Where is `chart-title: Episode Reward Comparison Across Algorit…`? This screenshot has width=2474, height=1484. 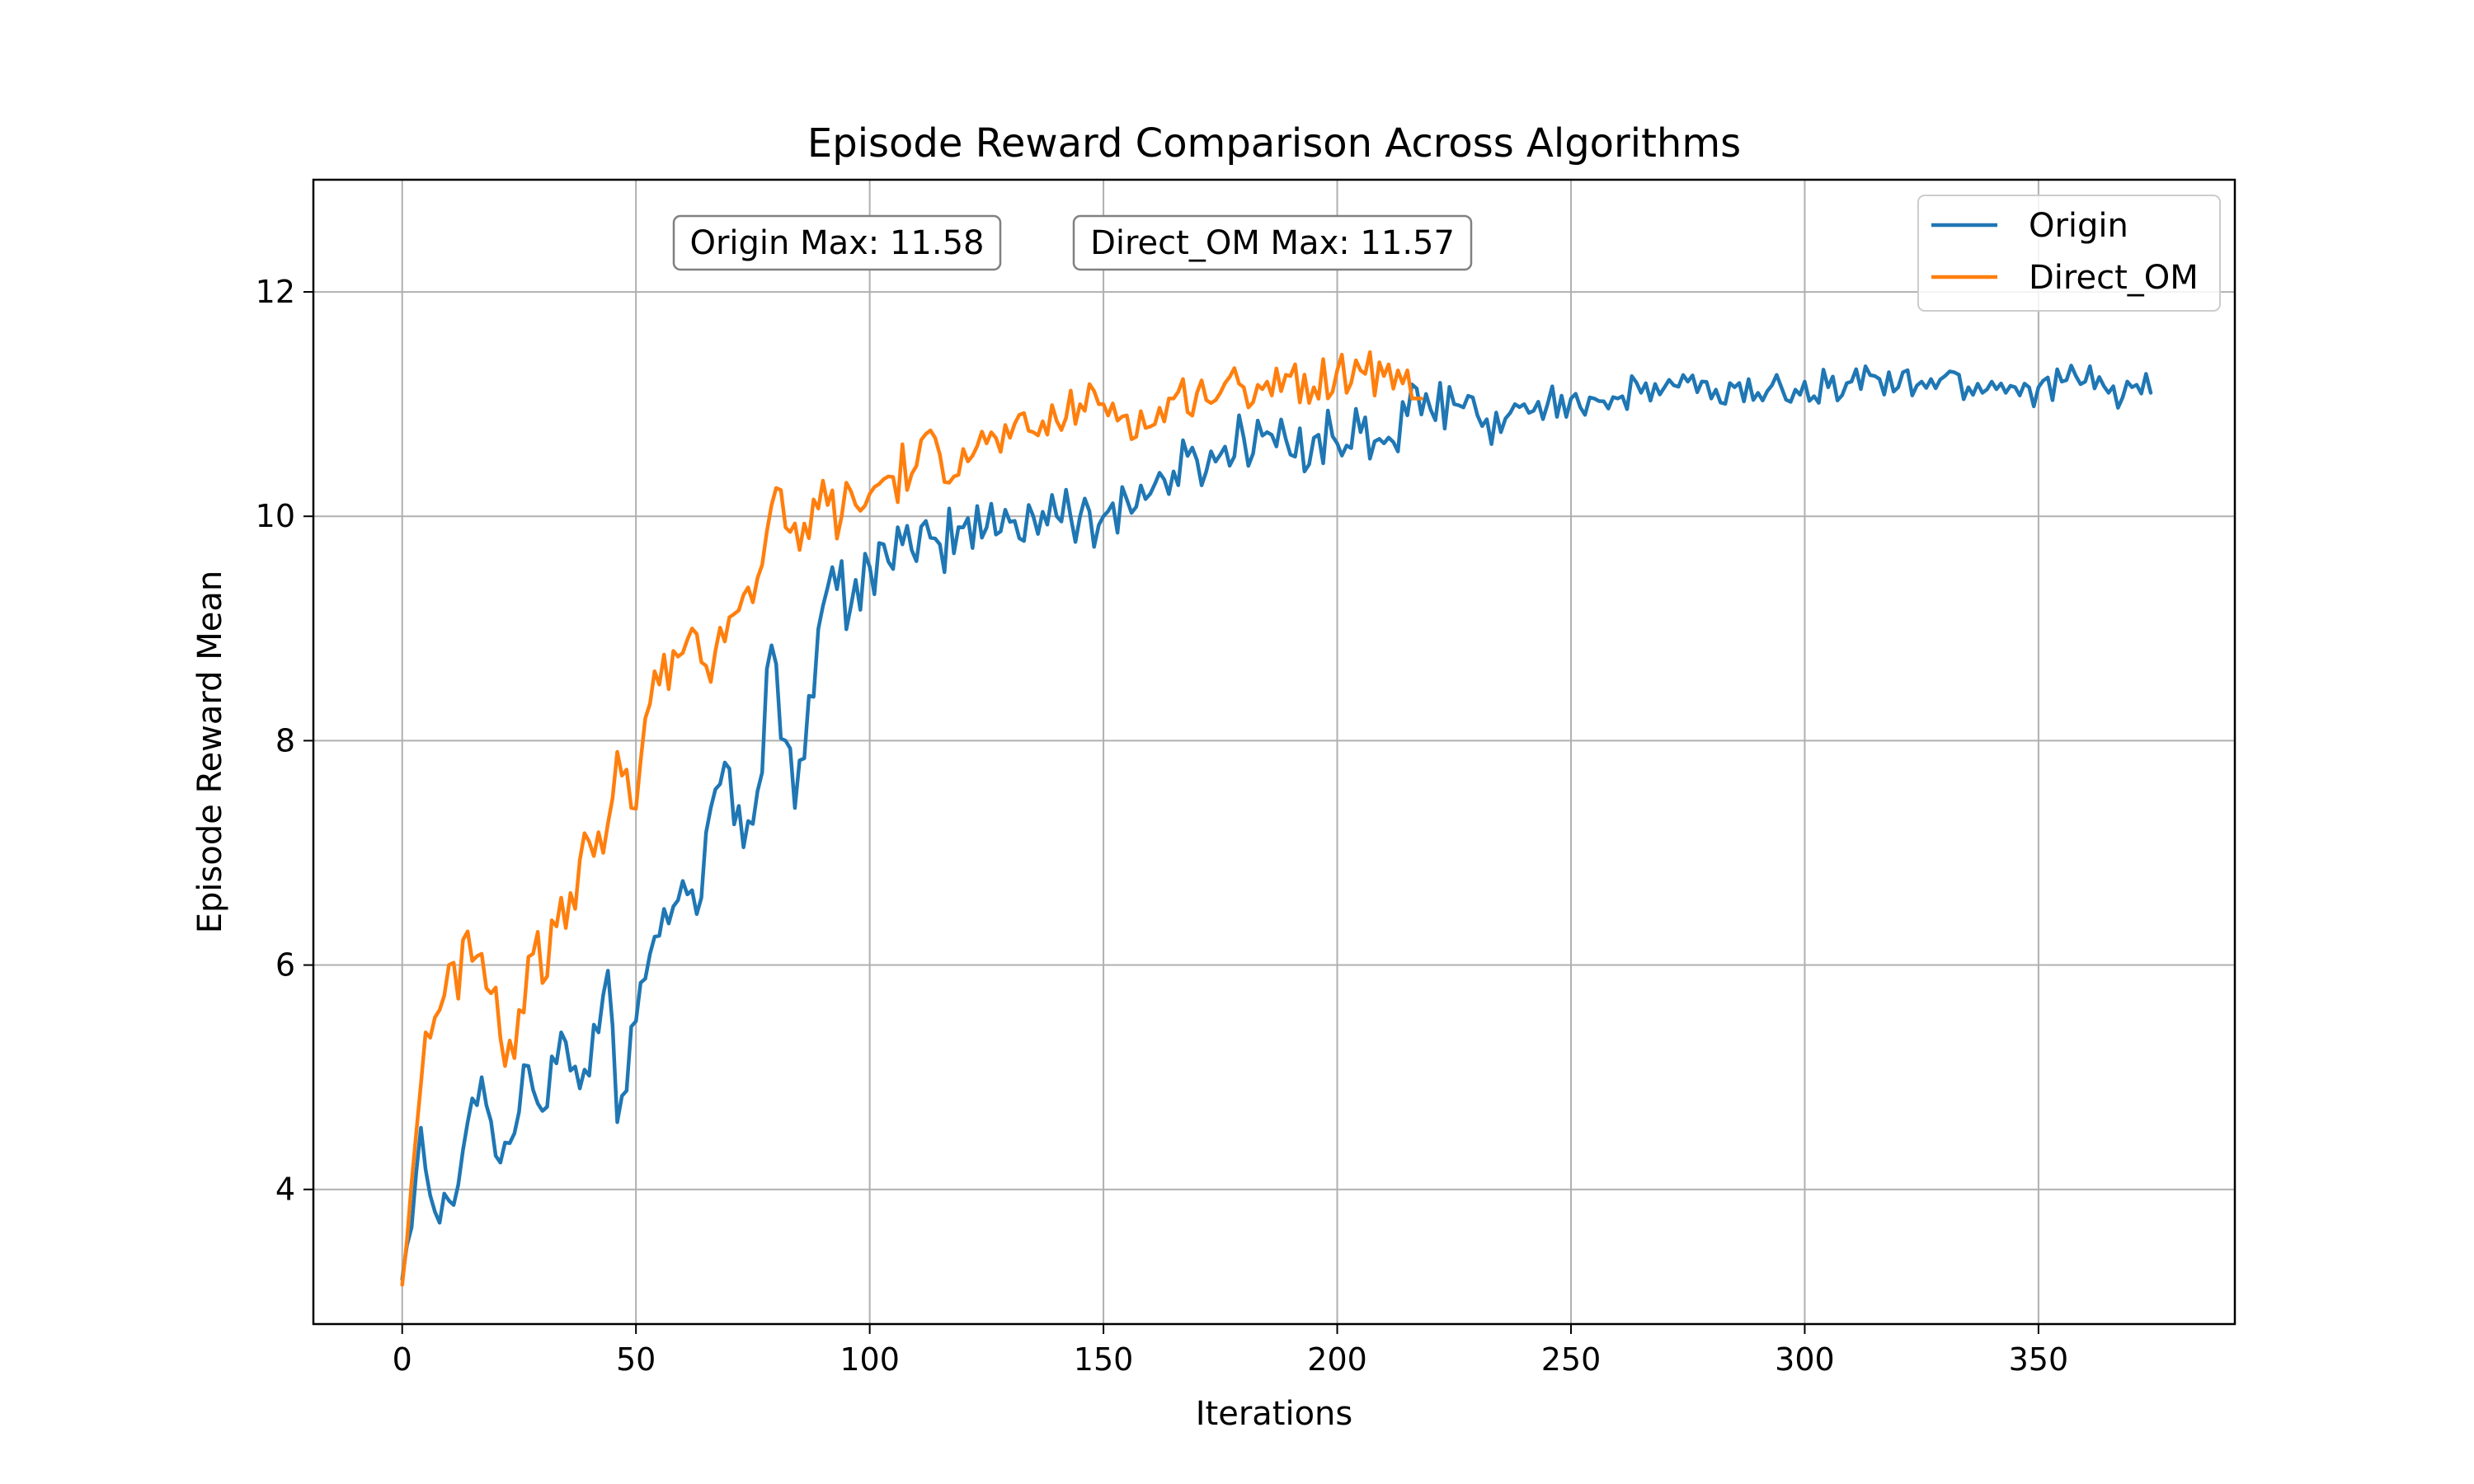 chart-title: Episode Reward Comparison Across Algorit… is located at coordinates (1274, 143).